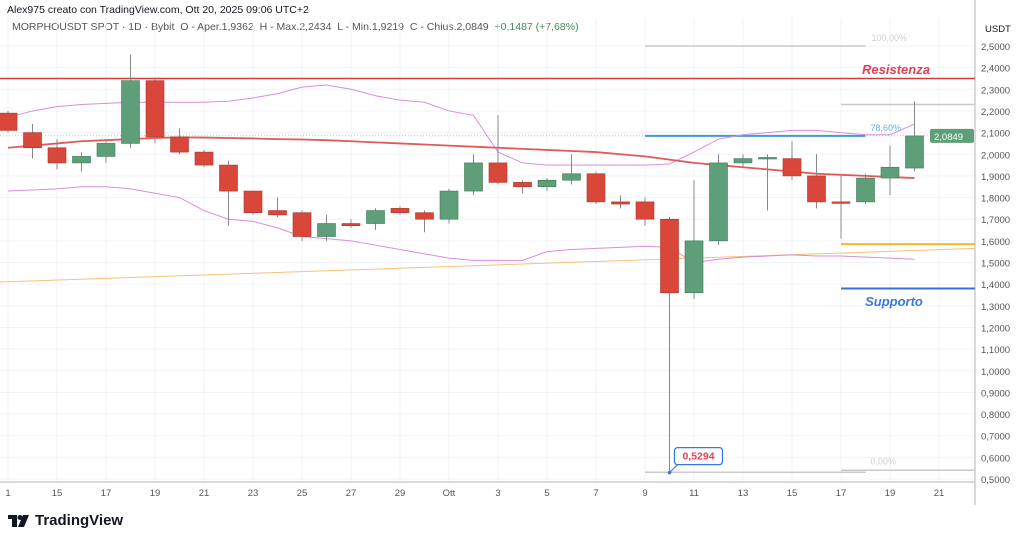 The width and height of the screenshot is (1024, 542). What do you see at coordinates (890, 493) in the screenshot?
I see `x-tick-label: 19` at bounding box center [890, 493].